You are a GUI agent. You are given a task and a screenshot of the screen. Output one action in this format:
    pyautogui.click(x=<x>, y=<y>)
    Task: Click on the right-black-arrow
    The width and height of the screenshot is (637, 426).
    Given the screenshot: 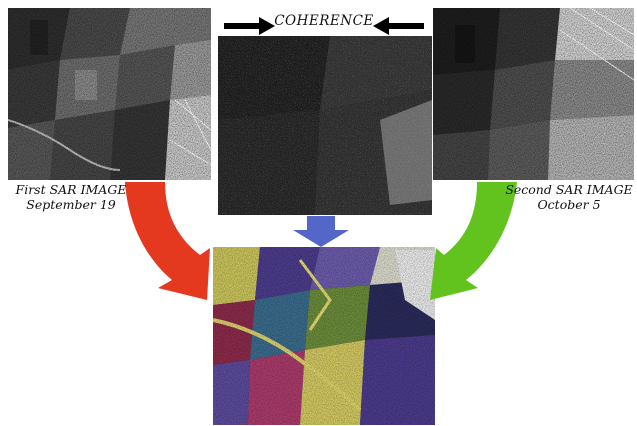 What is the action you would take?
    pyautogui.click(x=398, y=26)
    